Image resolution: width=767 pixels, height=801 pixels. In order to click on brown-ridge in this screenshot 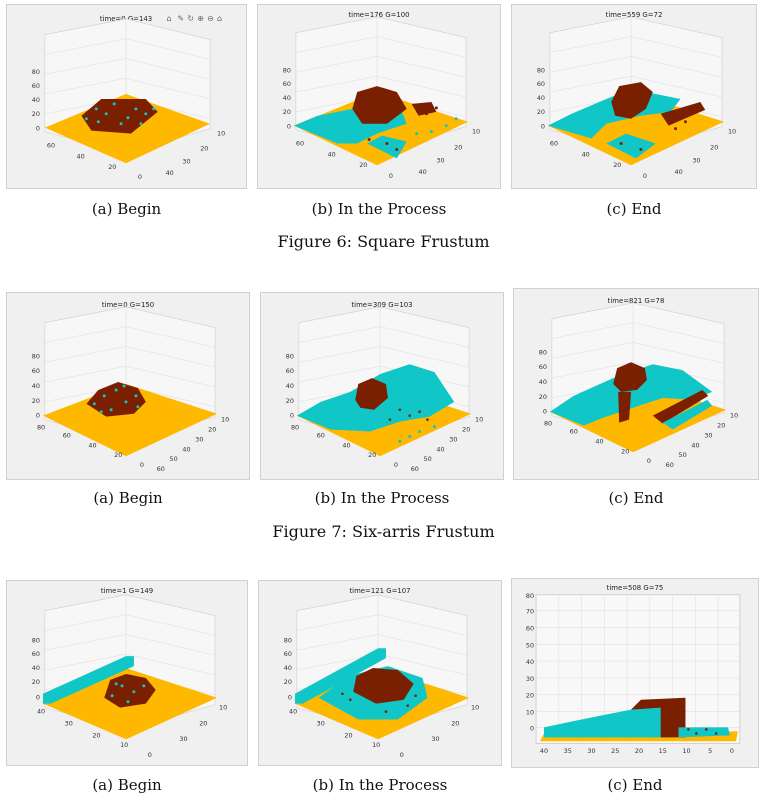, I will do `click(680, 406)`.